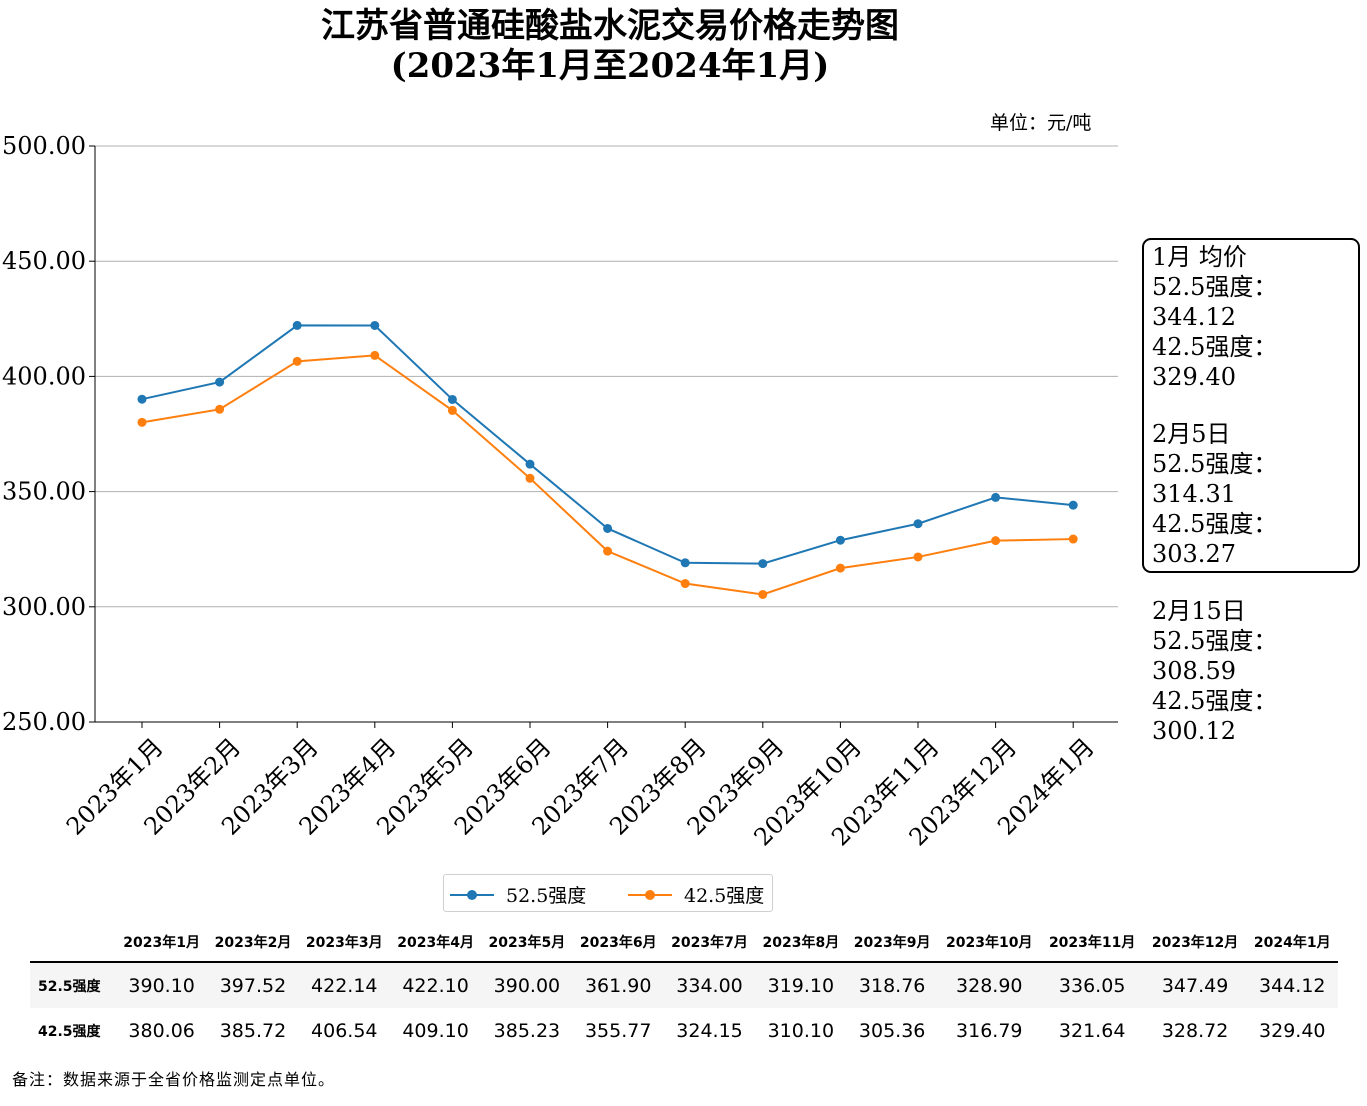 The image size is (1367, 1106). I want to click on table-row-header: 52.5强度, so click(73, 985).